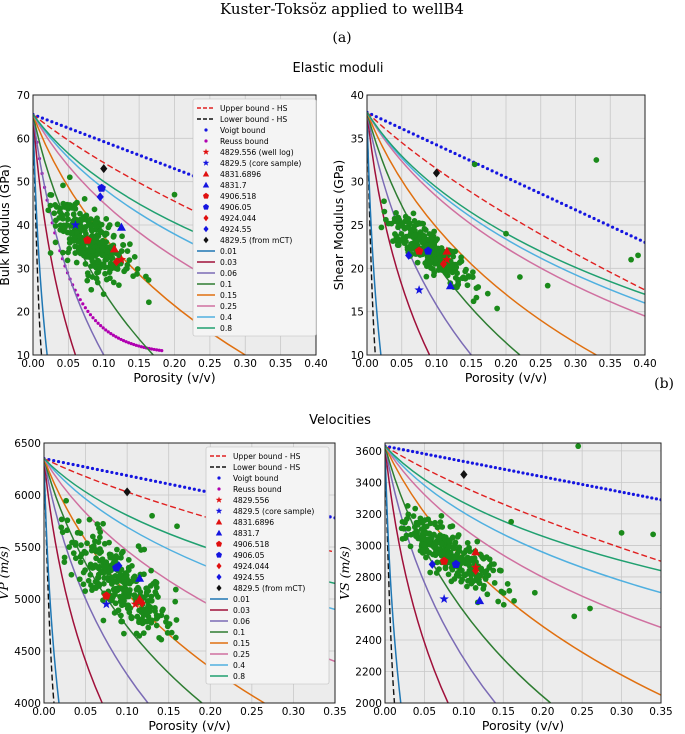 Image resolution: width=685 pixels, height=734 pixels. Describe the element at coordinates (40, 234) in the screenshot. I see `curve-ar-0.01` at that location.